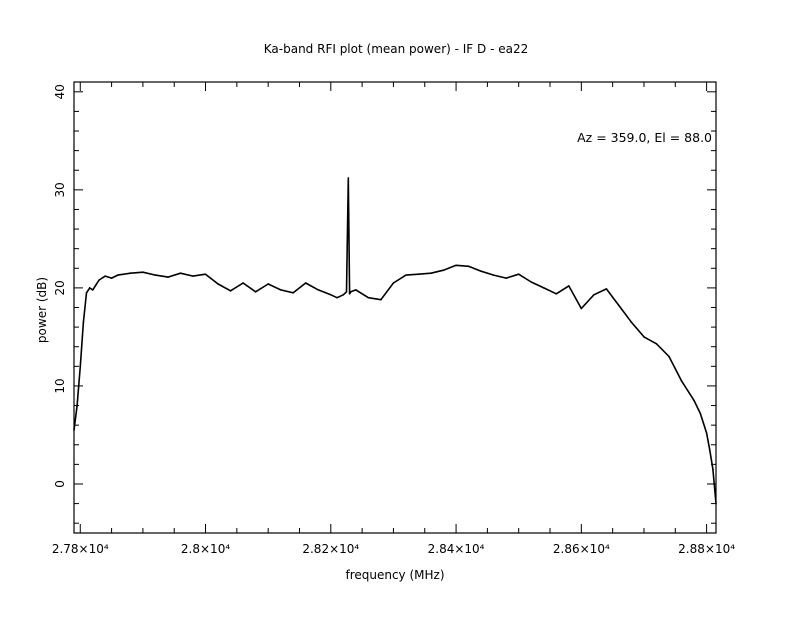  I want to click on y-axis-label: power (dB), so click(42, 310).